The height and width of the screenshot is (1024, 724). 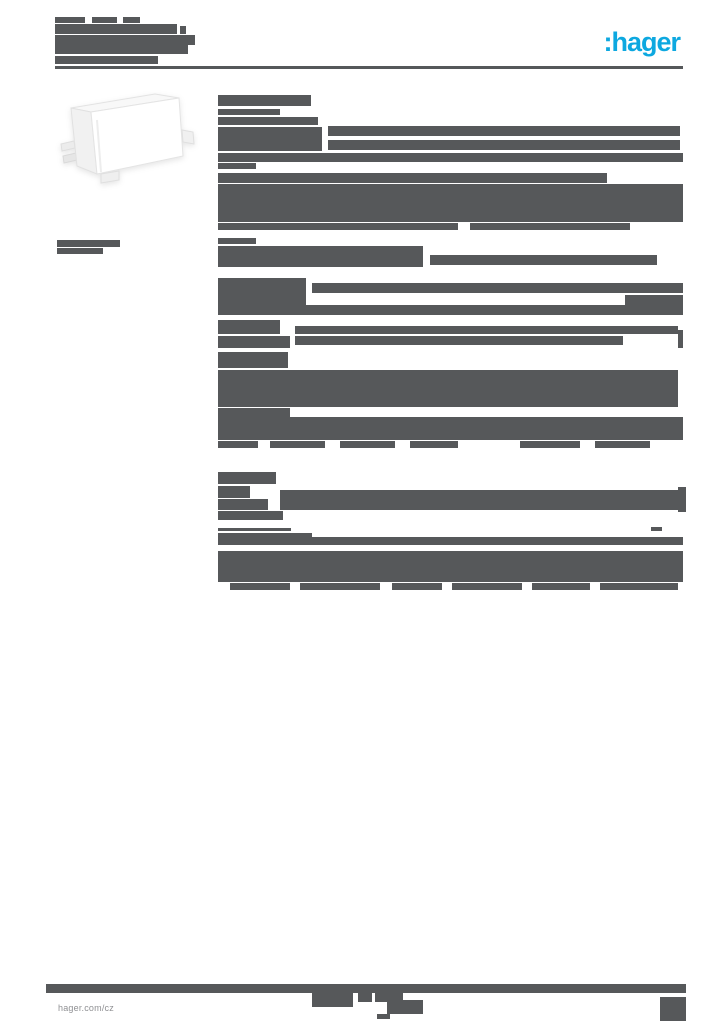 I want to click on product-front-face, so click(x=137, y=136).